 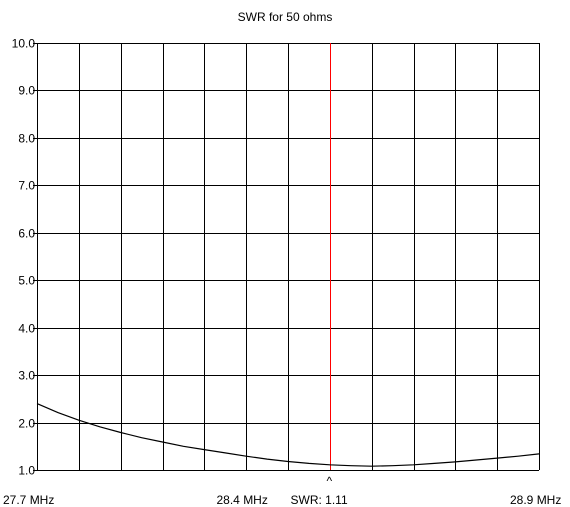 What do you see at coordinates (24, 44) in the screenshot?
I see `y-tick-label: 10.0` at bounding box center [24, 44].